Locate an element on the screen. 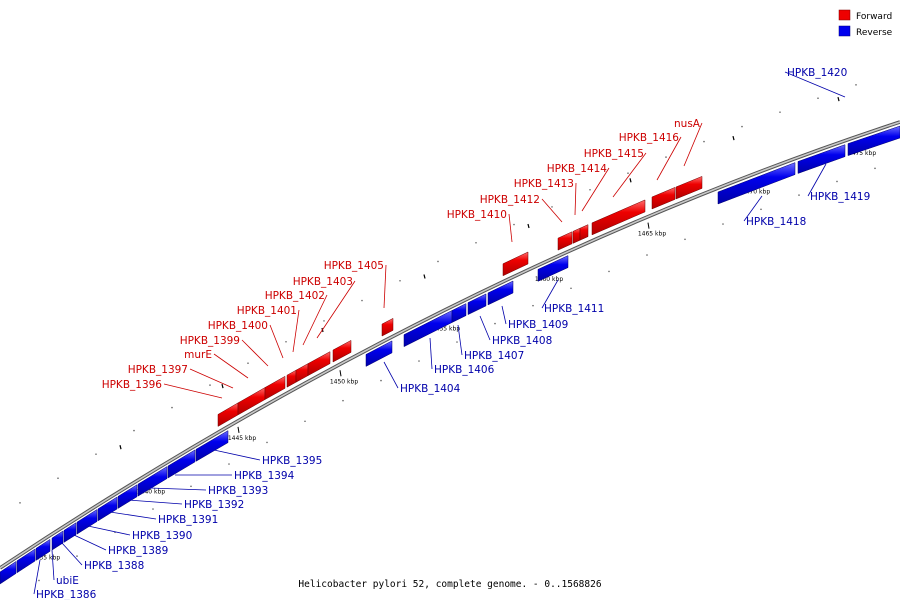 The width and height of the screenshot is (900, 600). legend-forward-label: Forward is located at coordinates (874, 17).